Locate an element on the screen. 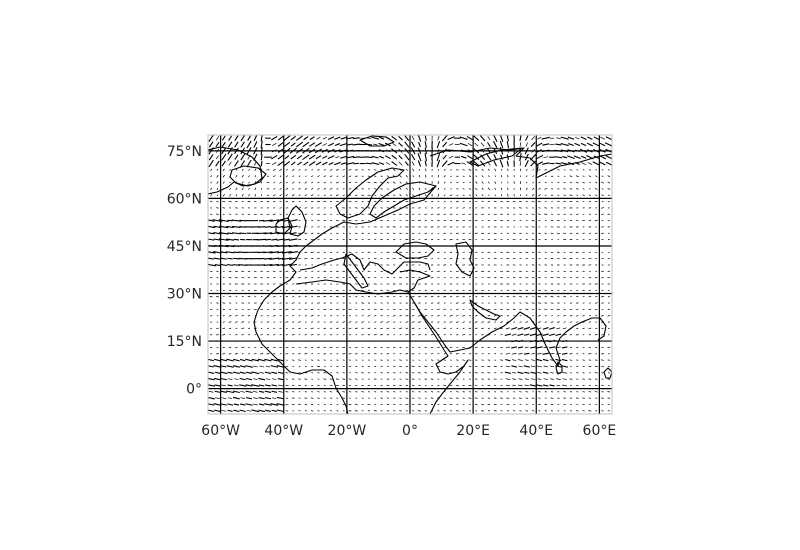 This screenshot has height=550, width=800. longitude-tick-label: 20°E is located at coordinates (473, 431).